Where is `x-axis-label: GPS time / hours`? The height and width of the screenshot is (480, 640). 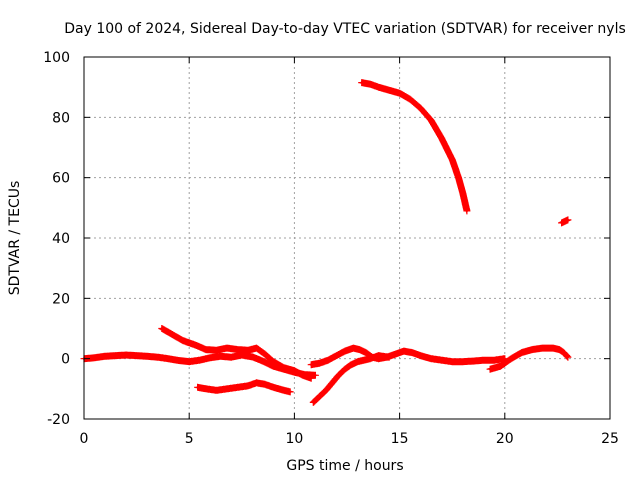
x-axis-label: GPS time / hours is located at coordinates (344, 466).